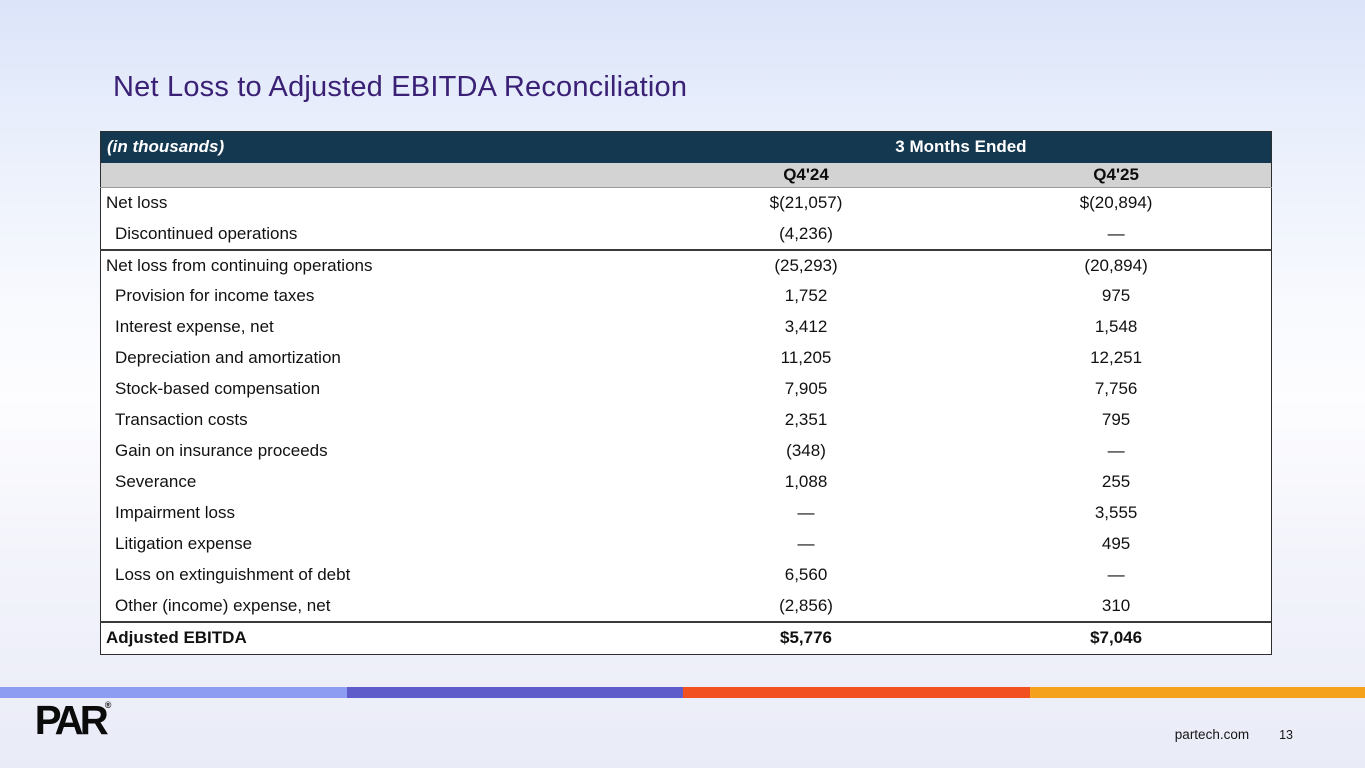 This screenshot has width=1365, height=768. Describe the element at coordinates (686, 451) in the screenshot. I see `table-row: Gain on insurance proceeds (348) —` at that location.